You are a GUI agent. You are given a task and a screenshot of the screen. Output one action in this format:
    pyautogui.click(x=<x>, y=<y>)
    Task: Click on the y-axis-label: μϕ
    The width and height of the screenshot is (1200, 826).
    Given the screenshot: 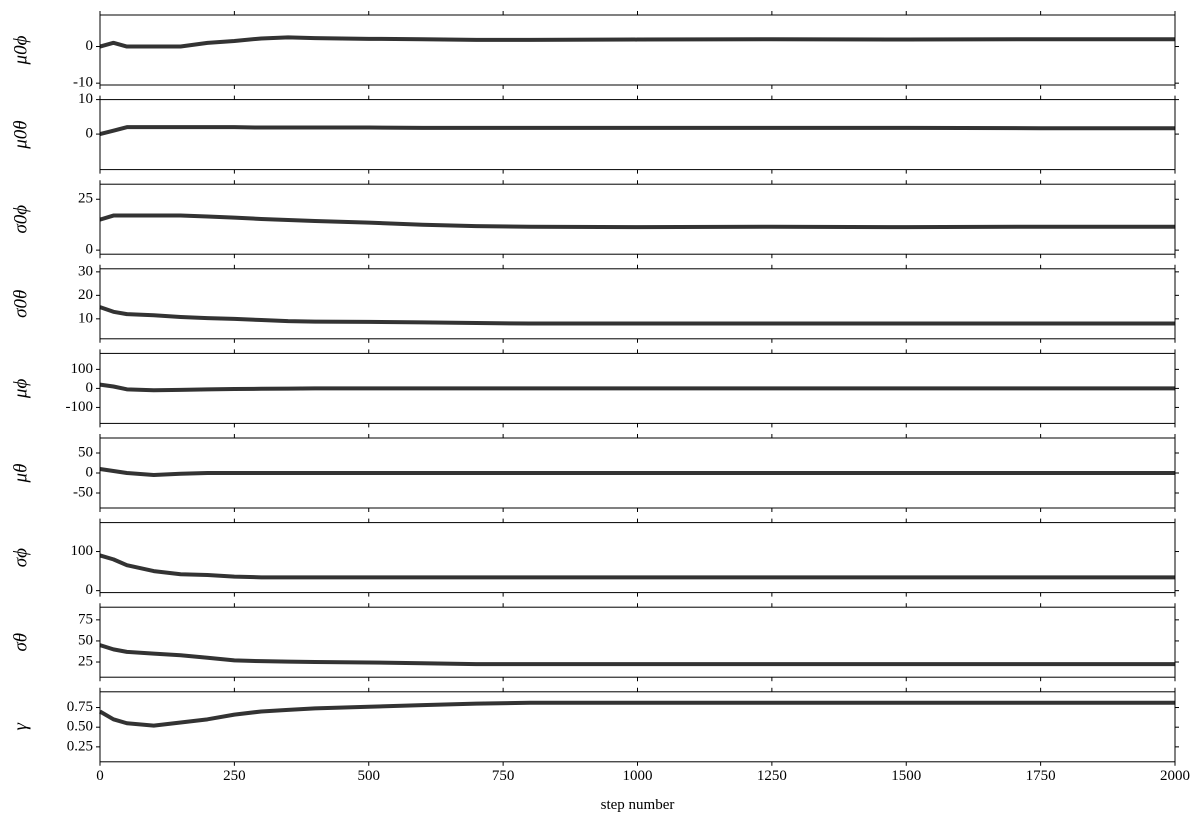 What is the action you would take?
    pyautogui.click(x=20, y=389)
    